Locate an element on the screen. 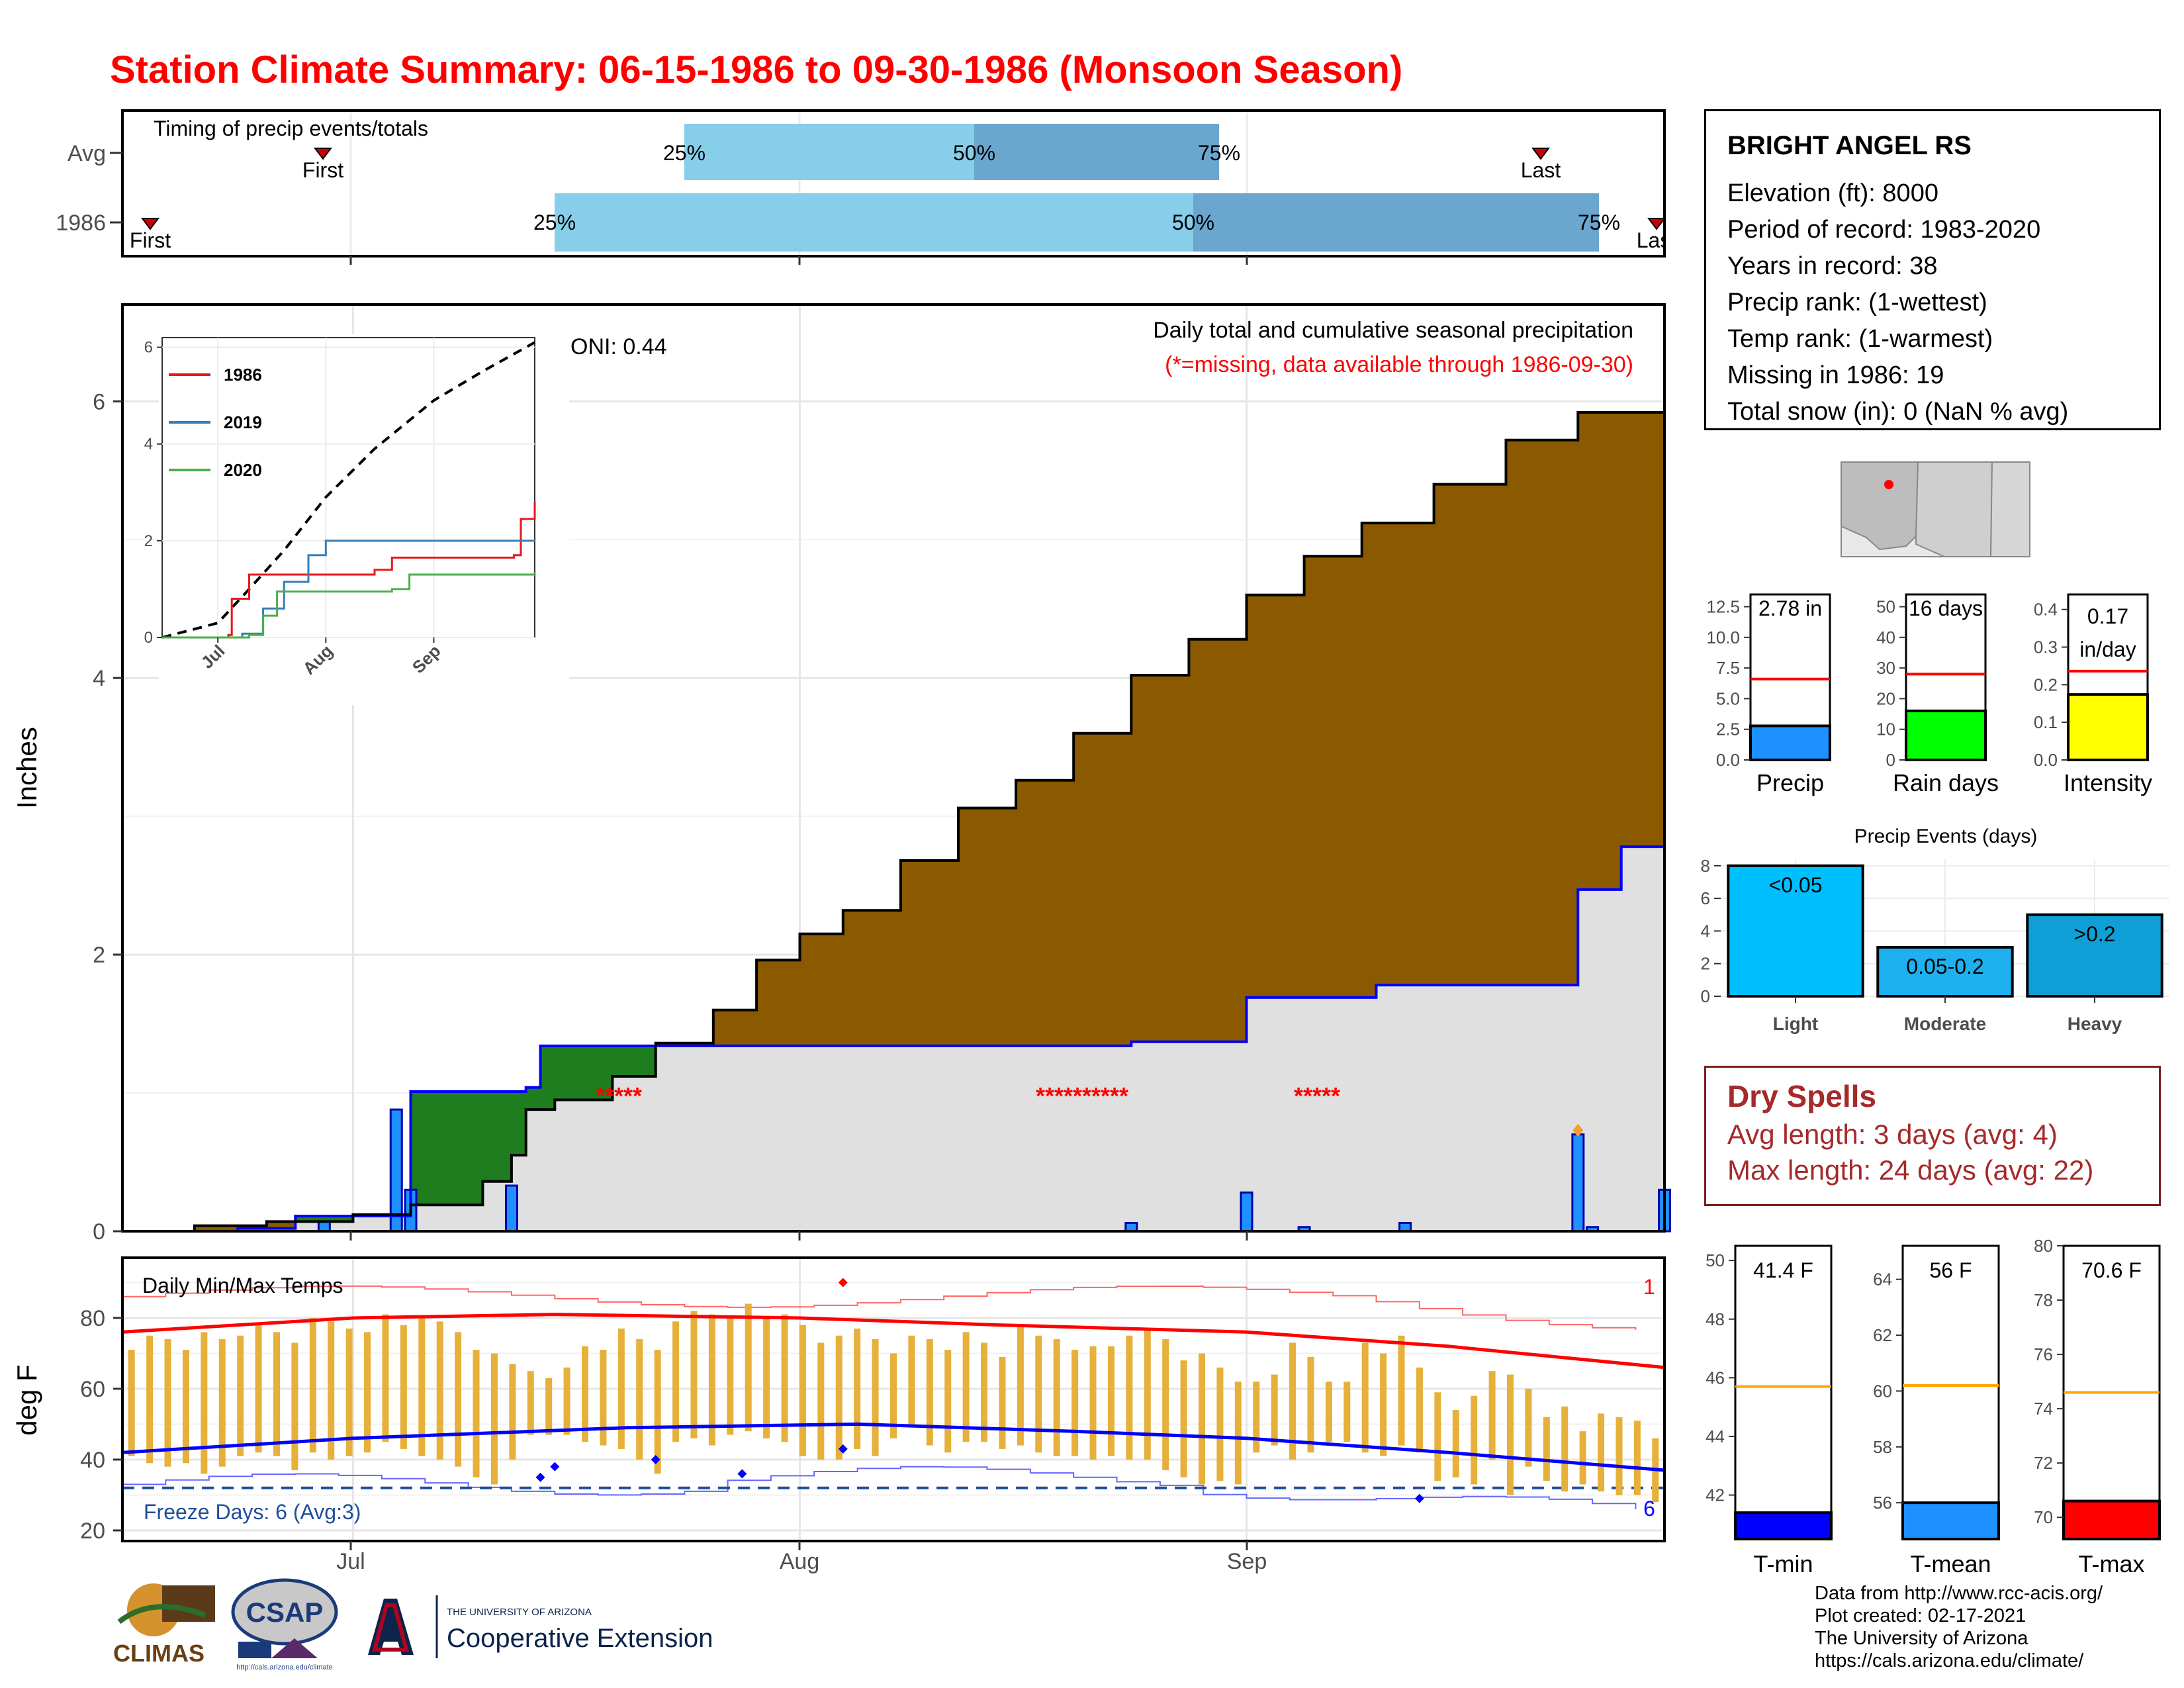 The image size is (2184, 1688). precip-y-tick-label: 4 is located at coordinates (99, 678).